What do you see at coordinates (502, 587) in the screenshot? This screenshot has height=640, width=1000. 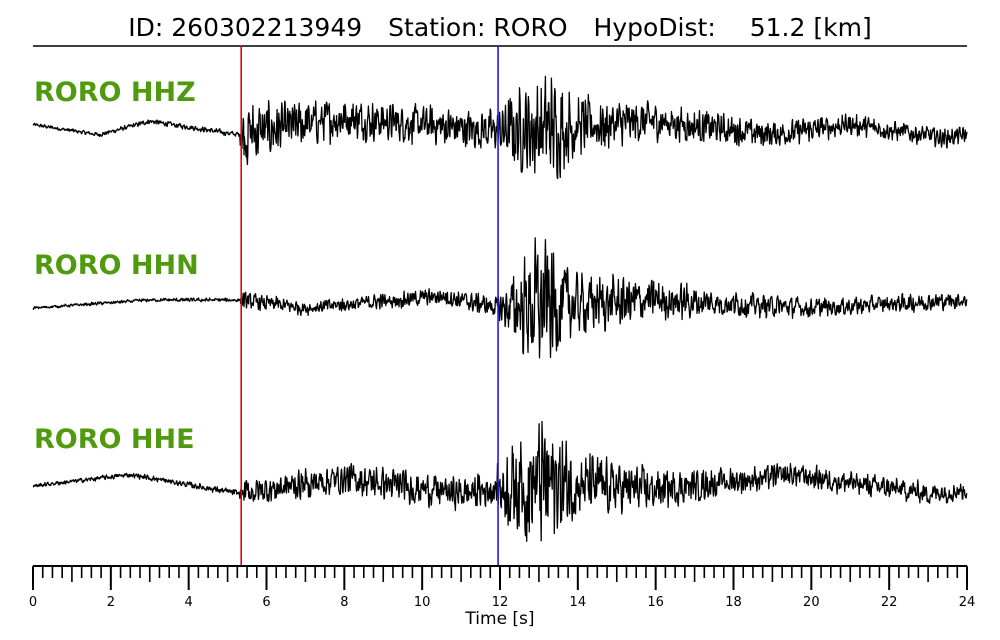 I see `x-axis: 0 2 4 6 8 10 12 14 16 18 20 22 24` at bounding box center [502, 587].